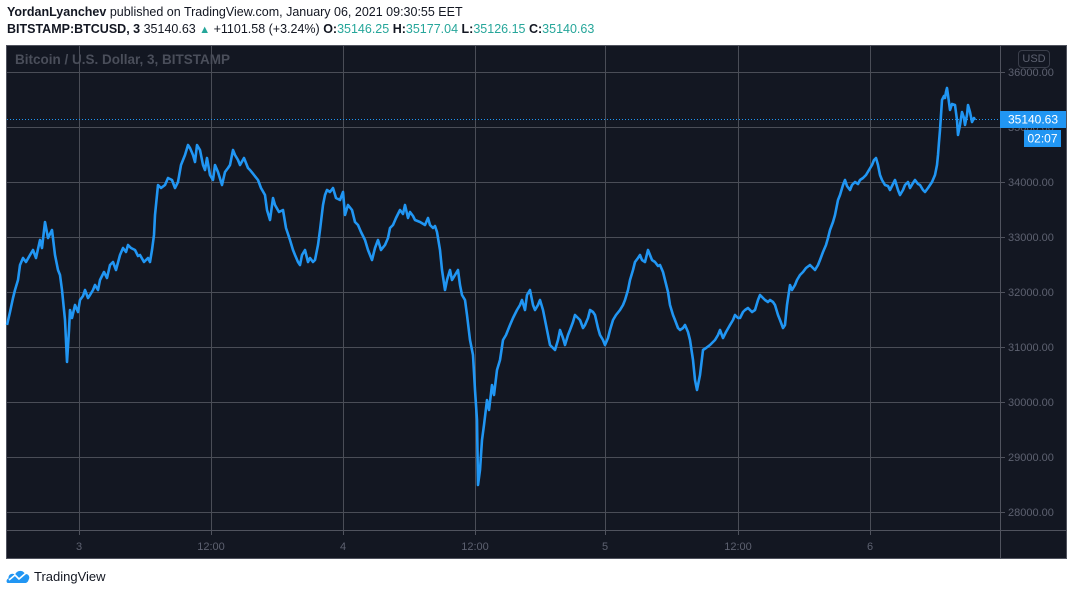 The image size is (1073, 596). I want to click on svg-text: 6, so click(870, 547).